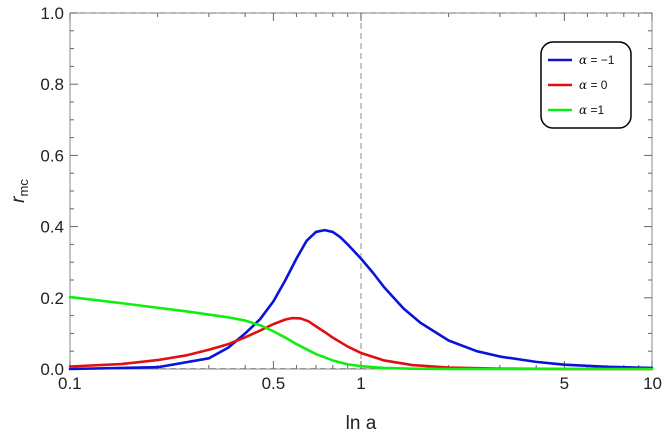 The width and height of the screenshot is (664, 437). Describe the element at coordinates (595, 110) in the screenshot. I see `legend-value: =1` at that location.